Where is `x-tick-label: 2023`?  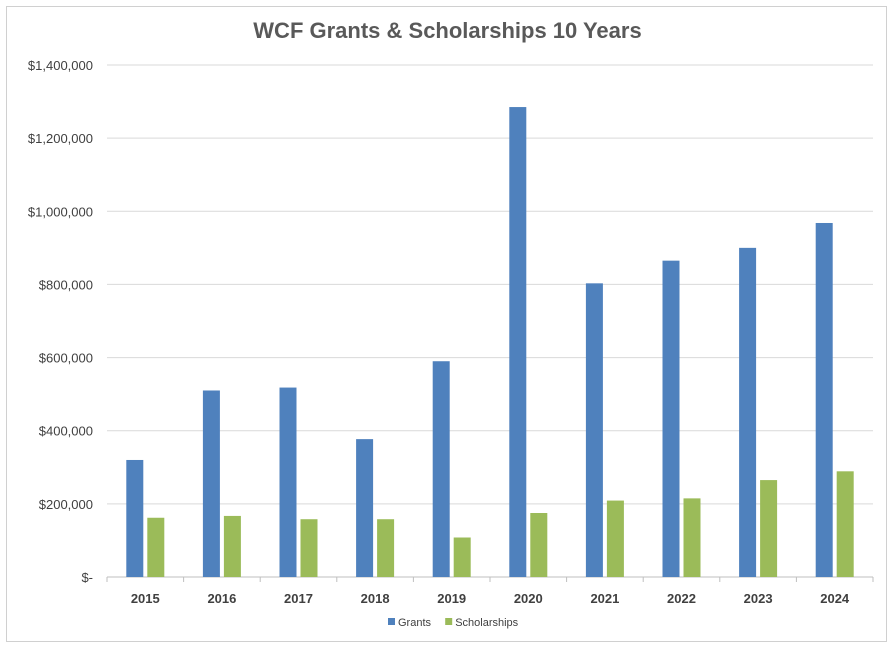 x-tick-label: 2023 is located at coordinates (758, 598).